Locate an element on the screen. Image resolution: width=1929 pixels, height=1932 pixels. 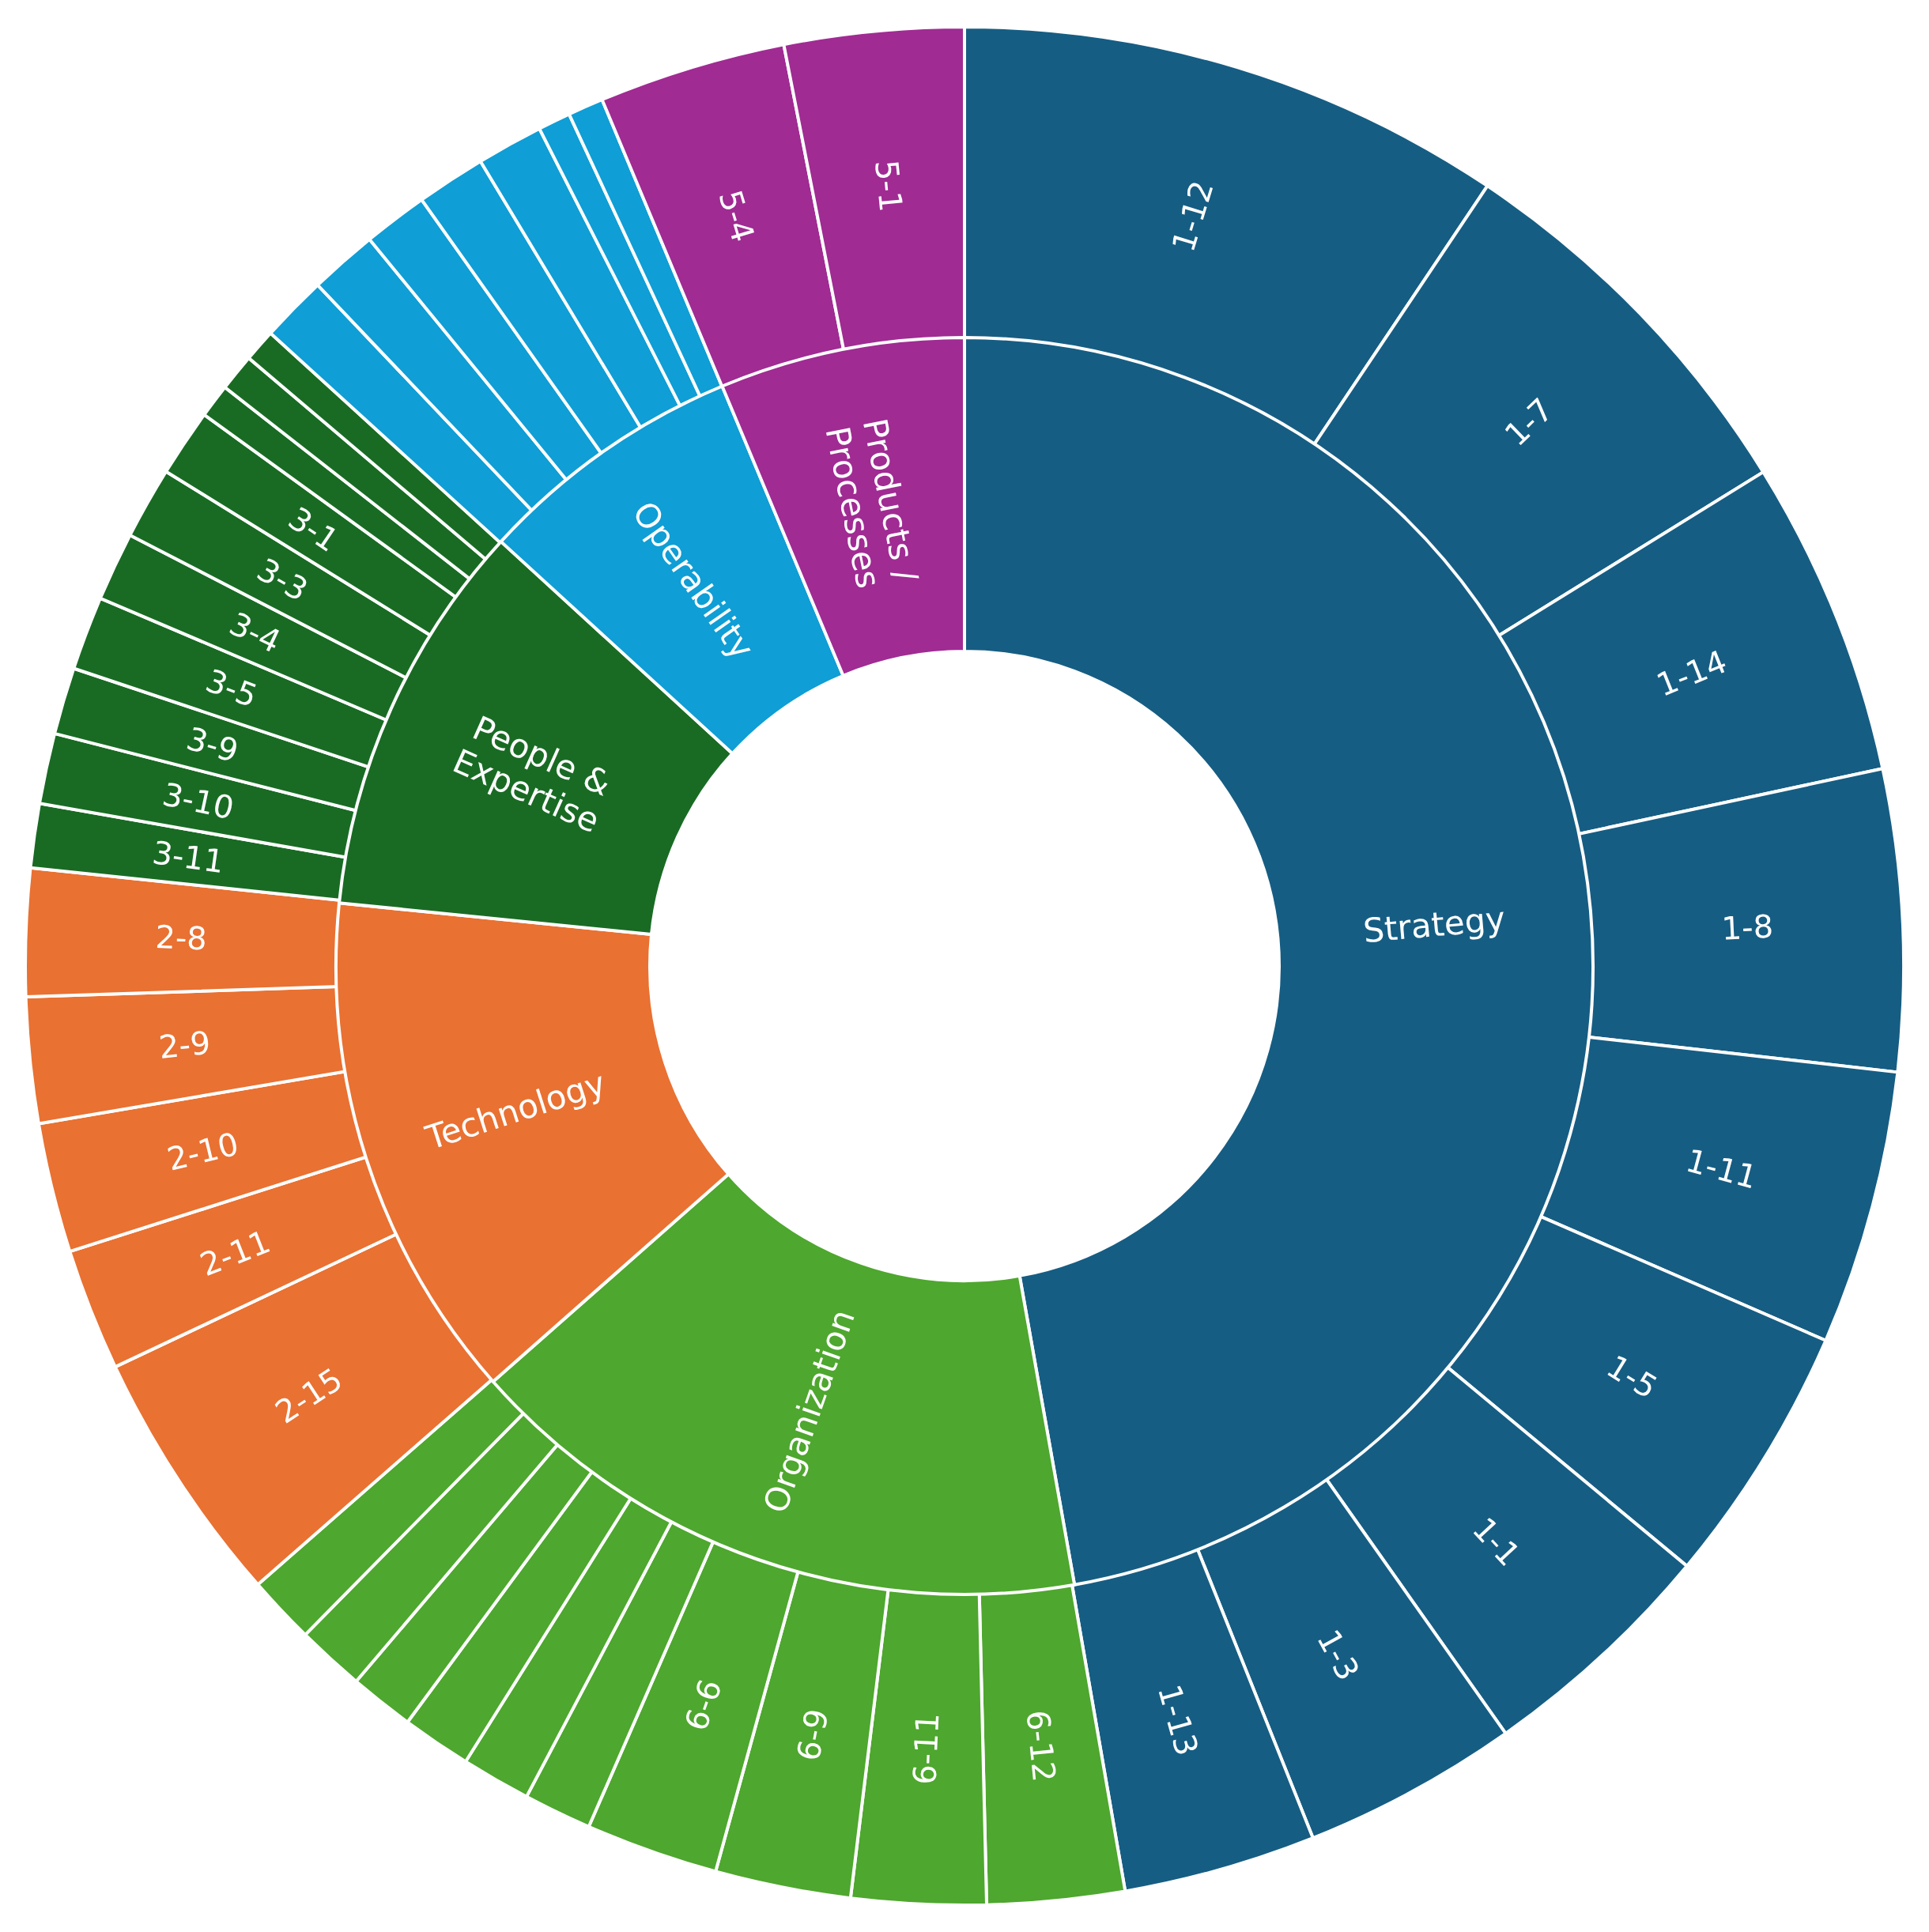
slice-label: Products / Processes is located at coordinates (872, 503).